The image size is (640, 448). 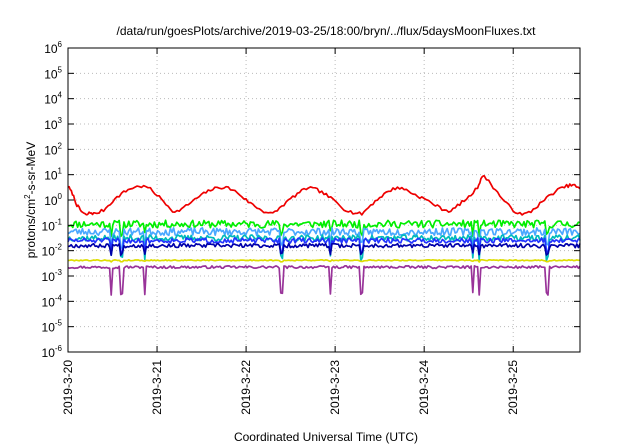 What do you see at coordinates (59, 272) in the screenshot?
I see `y-tick-exponent: -3` at bounding box center [59, 272].